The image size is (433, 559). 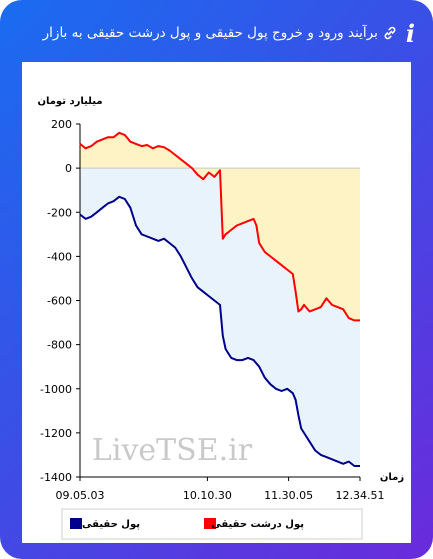 What do you see at coordinates (59, 301) in the screenshot?
I see `y-tick-label: -600` at bounding box center [59, 301].